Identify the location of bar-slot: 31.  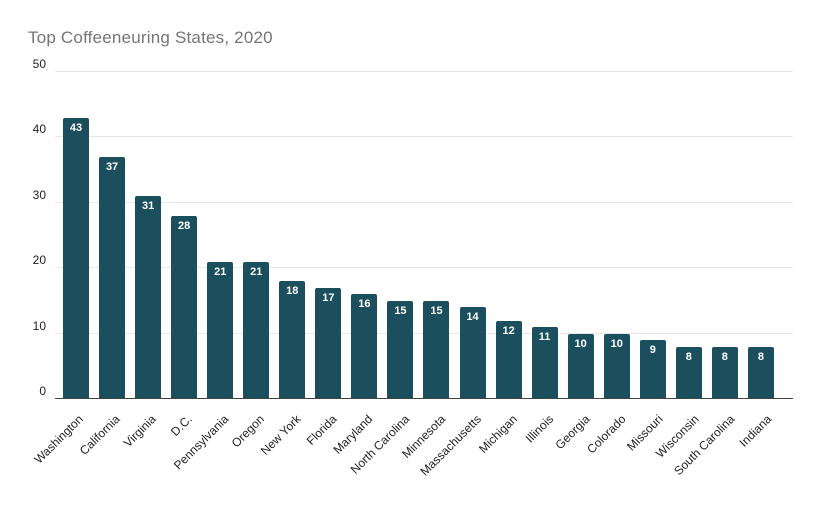
(148, 235).